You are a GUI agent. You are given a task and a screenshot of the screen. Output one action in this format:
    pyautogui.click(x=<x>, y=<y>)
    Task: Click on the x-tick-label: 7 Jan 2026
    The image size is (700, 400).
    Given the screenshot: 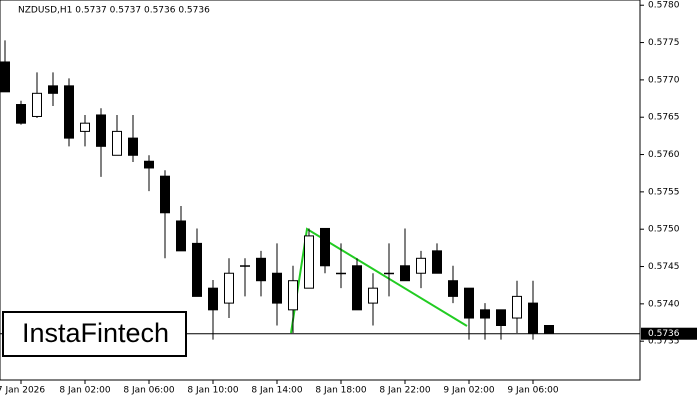 What is the action you would take?
    pyautogui.click(x=22, y=391)
    